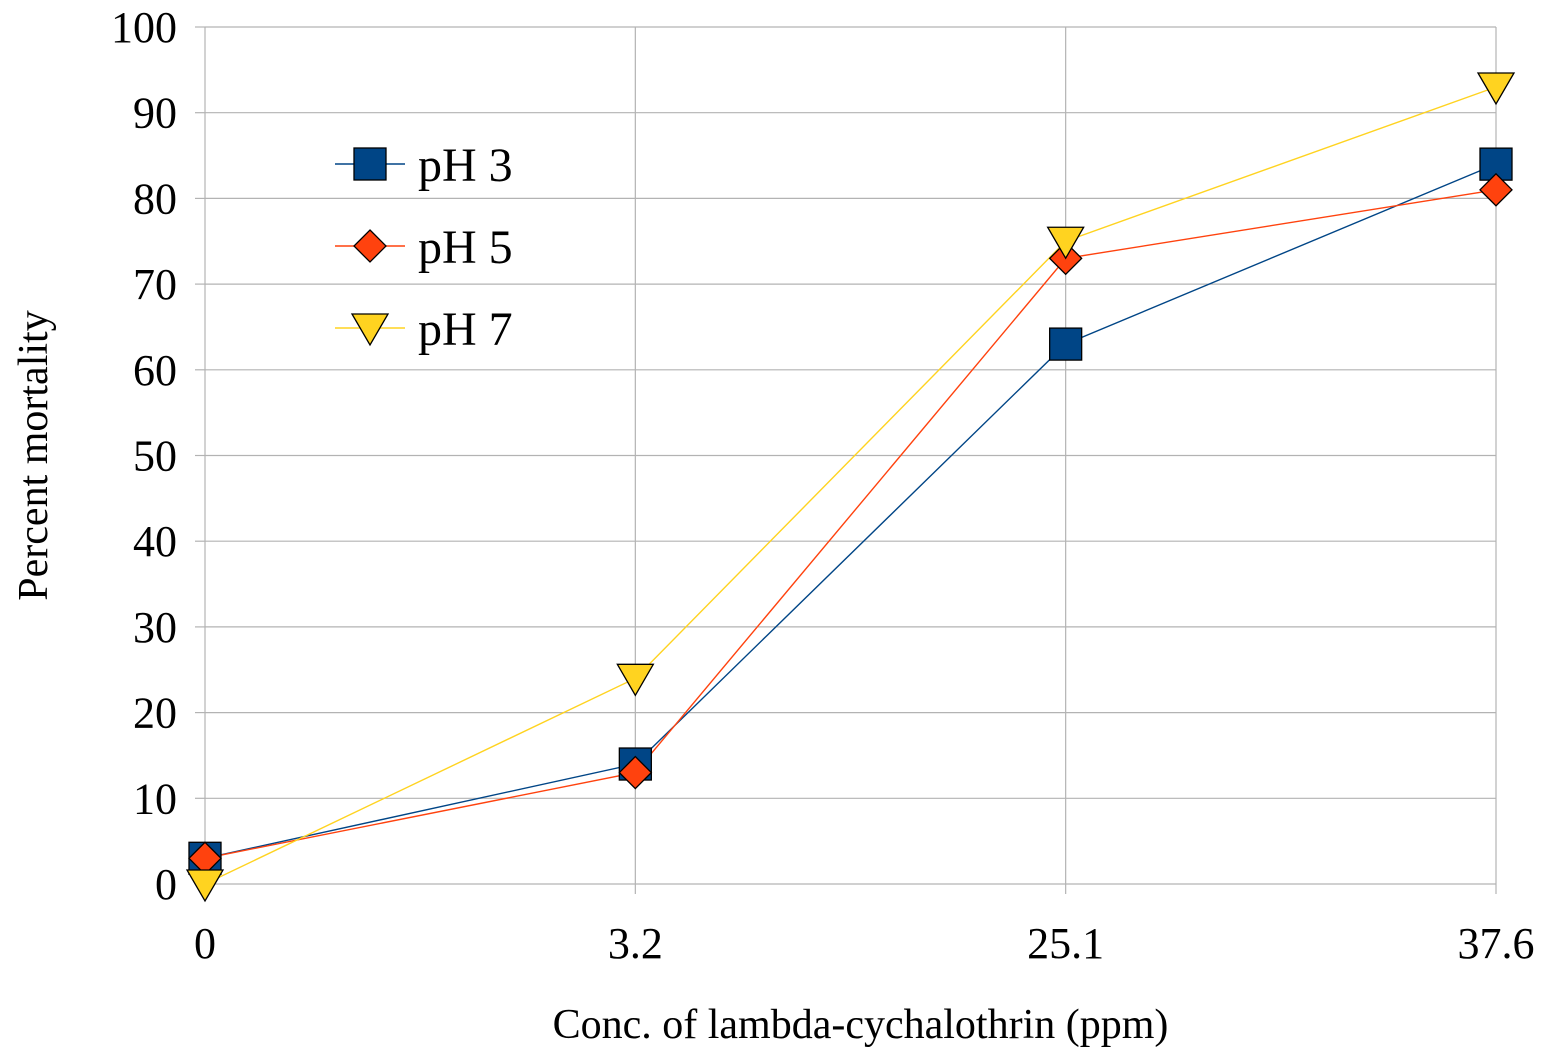 The image size is (1542, 1052). I want to click on x-tick-label: 37.6, so click(1496, 943).